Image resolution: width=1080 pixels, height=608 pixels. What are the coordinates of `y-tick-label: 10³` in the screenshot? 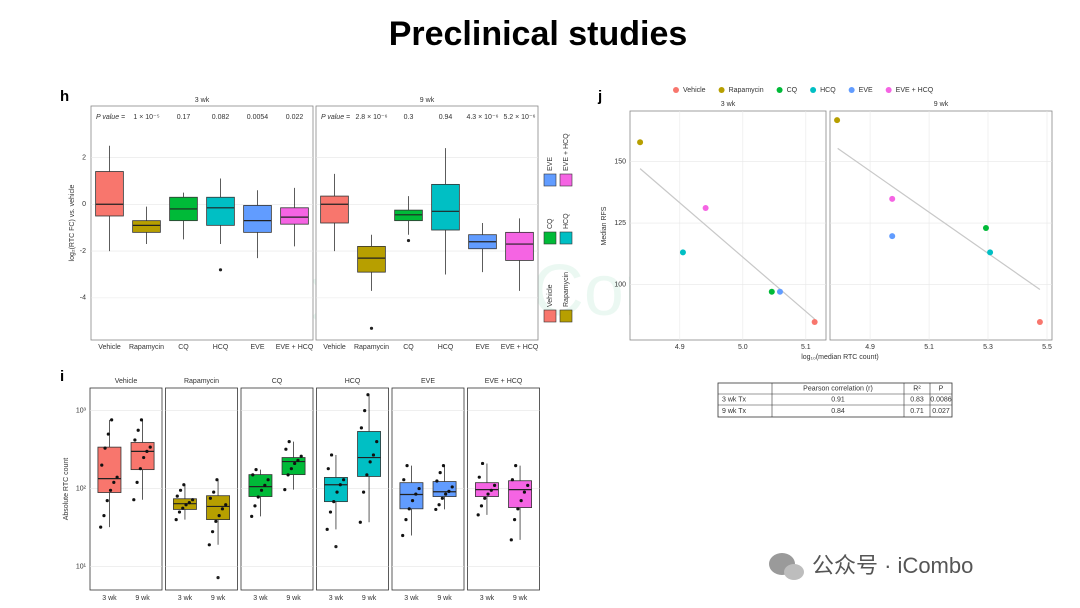 It's located at (81, 410).